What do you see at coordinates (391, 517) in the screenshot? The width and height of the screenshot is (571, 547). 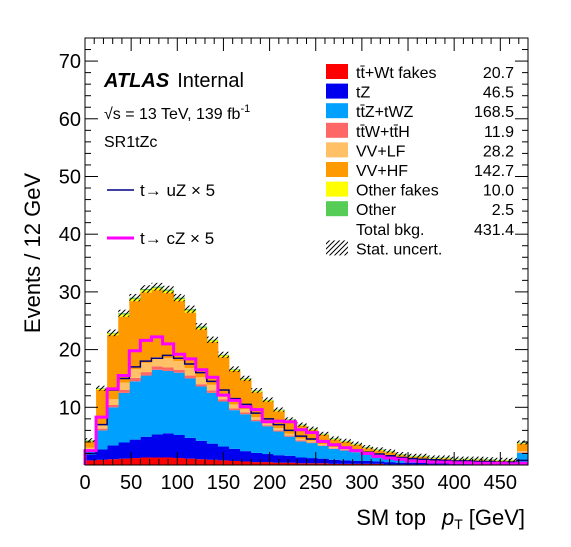 I see `x-axis-title-main: SM top` at bounding box center [391, 517].